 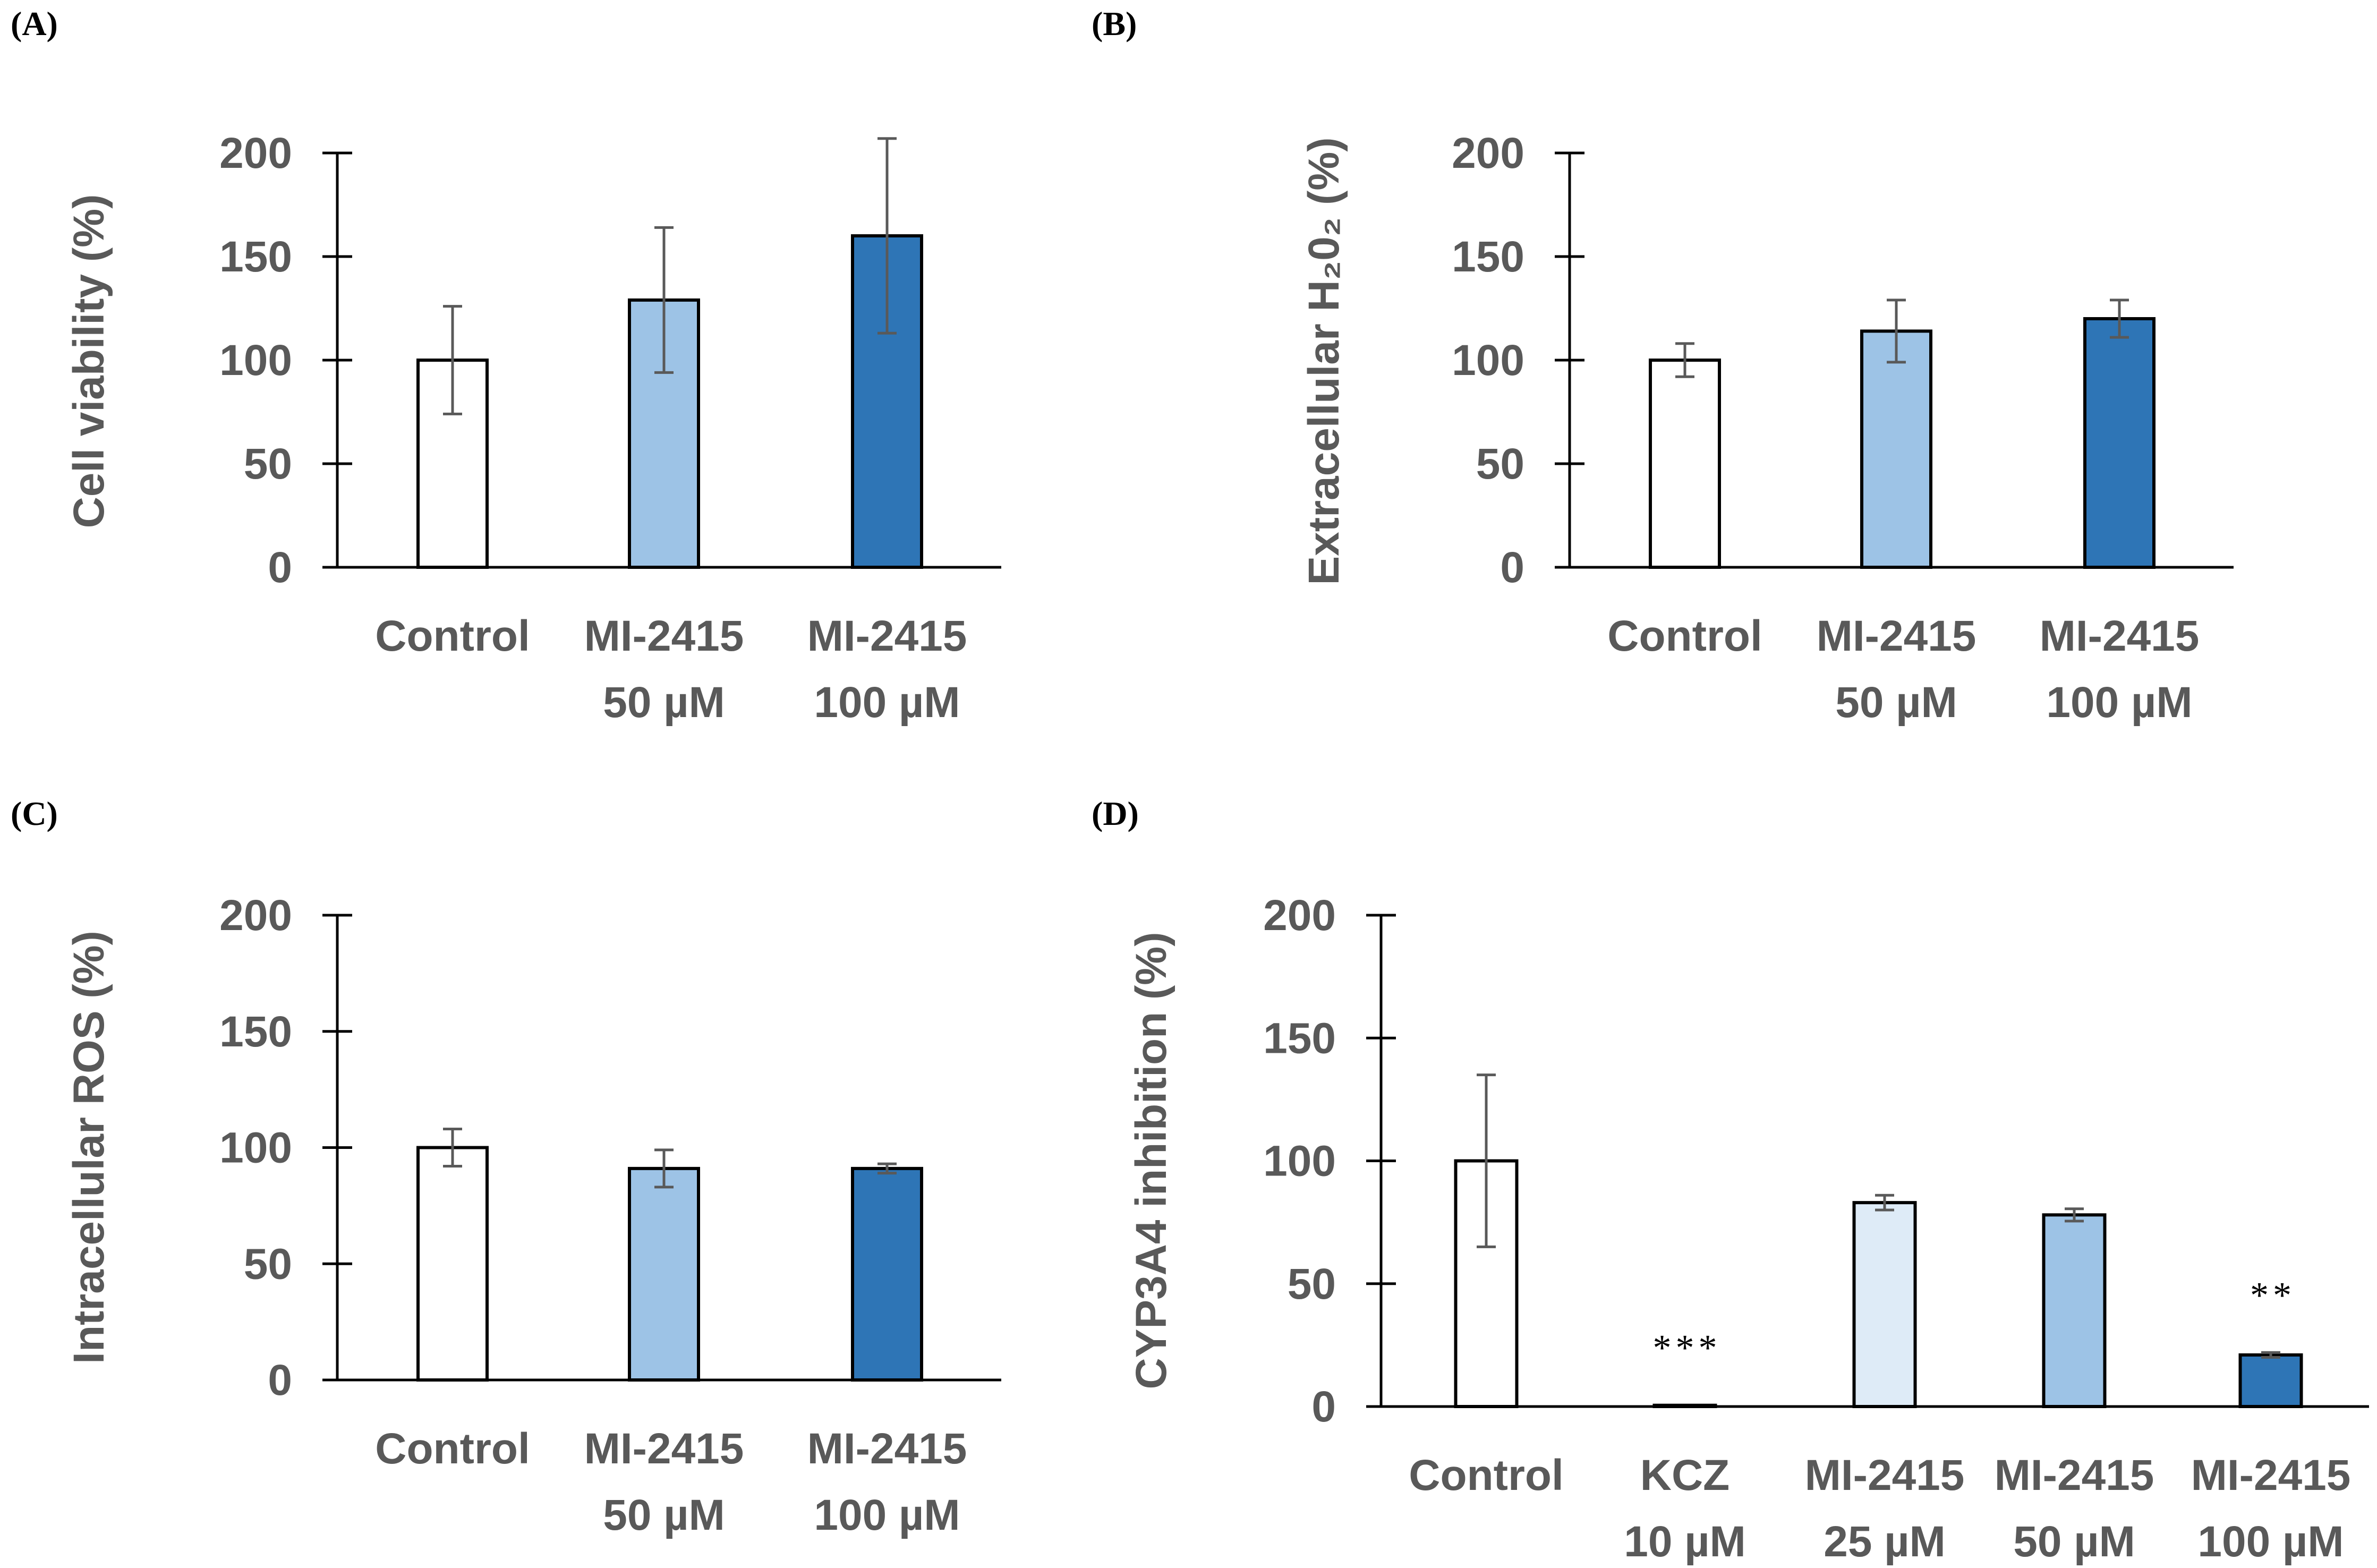 I want to click on category-label: 25 µM, so click(x=1885, y=1542).